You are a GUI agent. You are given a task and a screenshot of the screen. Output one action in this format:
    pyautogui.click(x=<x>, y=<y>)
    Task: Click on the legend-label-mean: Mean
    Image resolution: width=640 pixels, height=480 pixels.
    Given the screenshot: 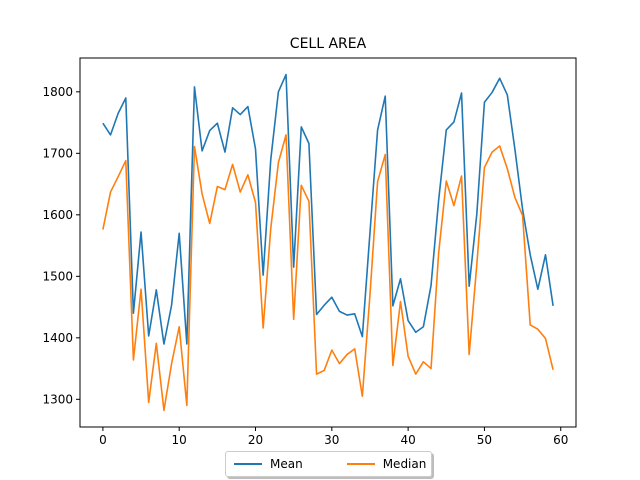 What is the action you would take?
    pyautogui.click(x=286, y=464)
    